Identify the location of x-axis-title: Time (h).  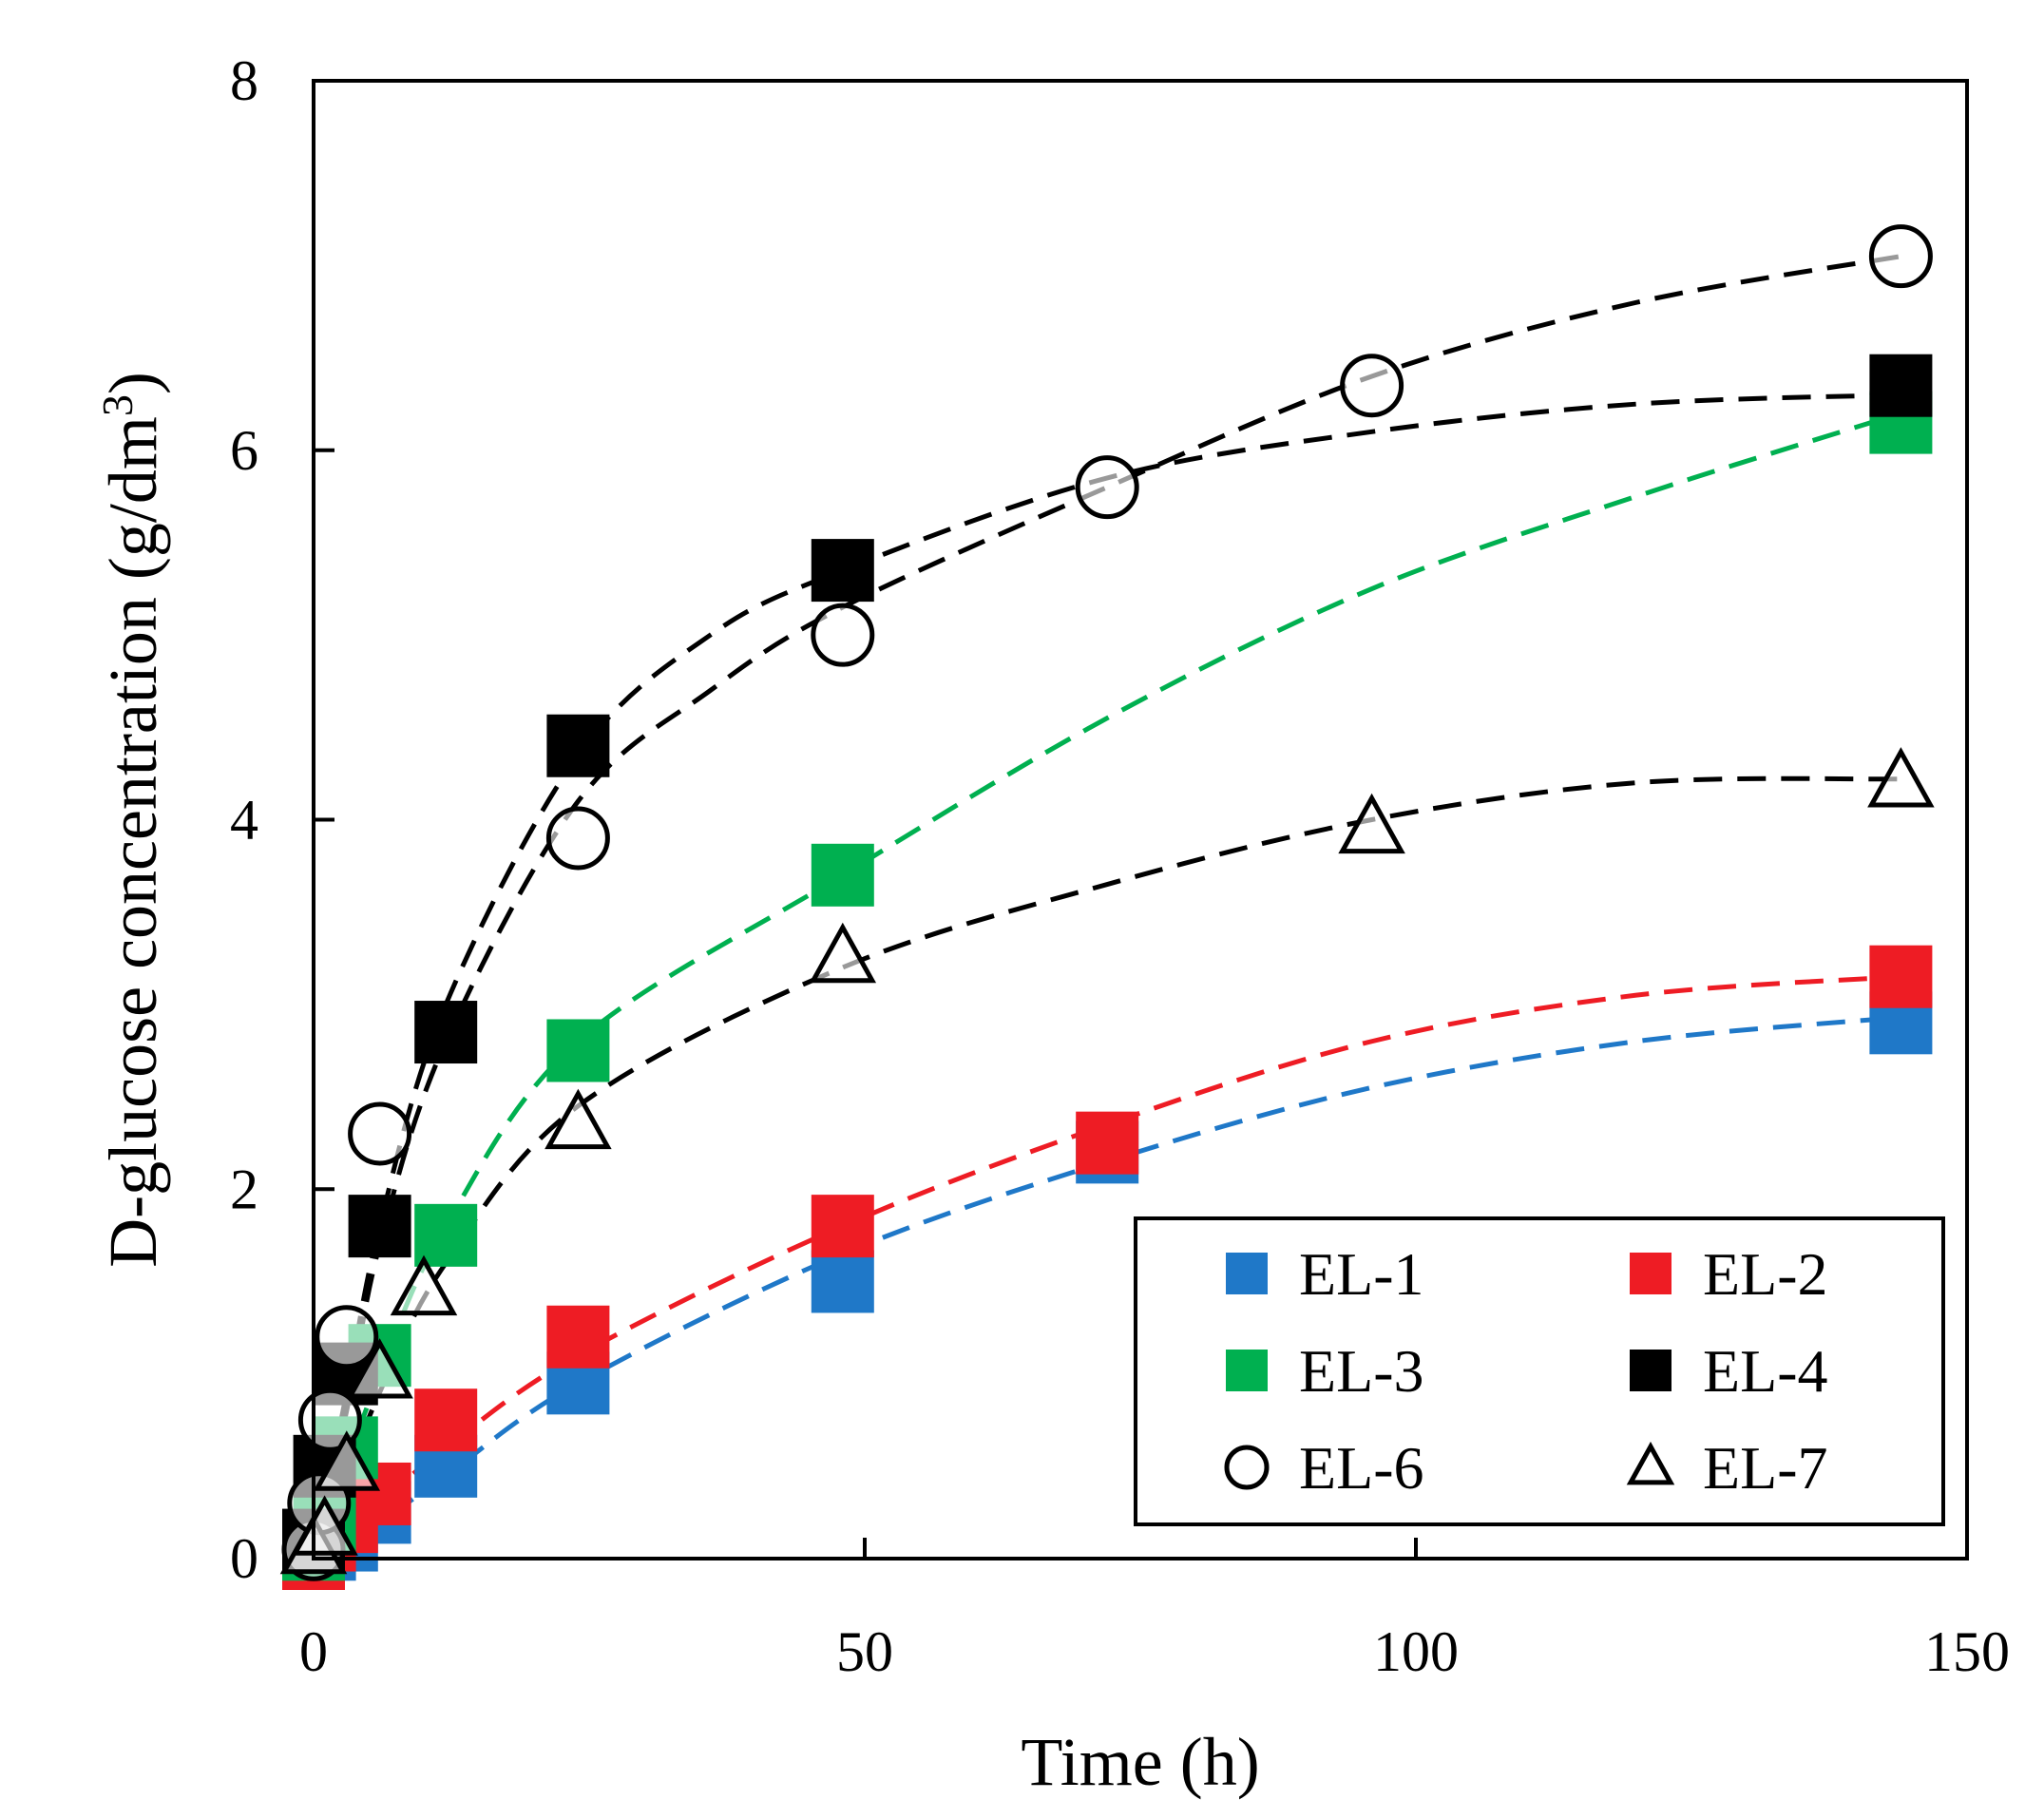
(1140, 1762).